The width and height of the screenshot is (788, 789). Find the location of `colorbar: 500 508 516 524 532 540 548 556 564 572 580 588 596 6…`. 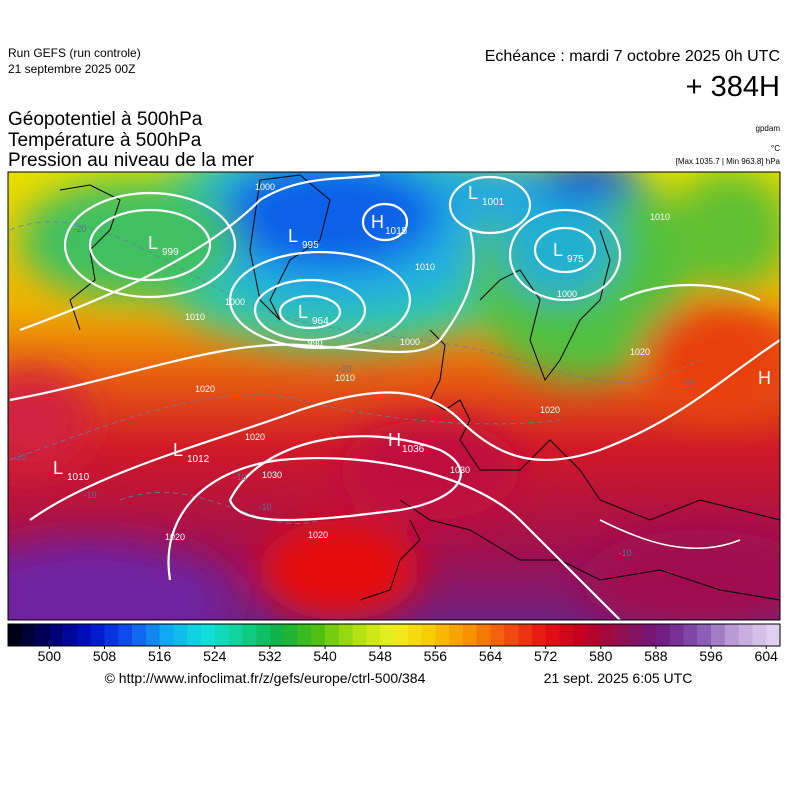

colorbar: 500 508 516 524 532 540 548 556 564 572 580 588 596 6… is located at coordinates (394, 643).